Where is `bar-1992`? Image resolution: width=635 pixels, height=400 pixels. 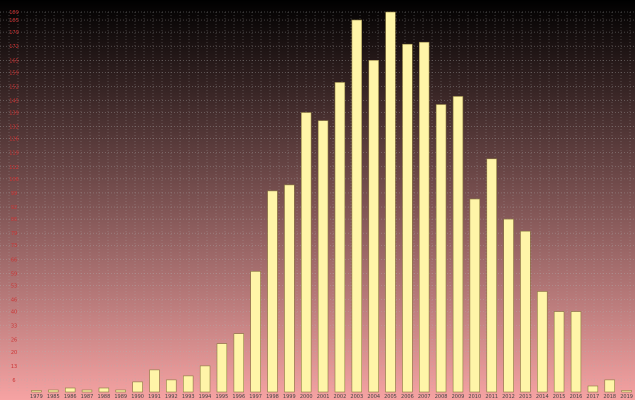 bar-1992 is located at coordinates (171, 386).